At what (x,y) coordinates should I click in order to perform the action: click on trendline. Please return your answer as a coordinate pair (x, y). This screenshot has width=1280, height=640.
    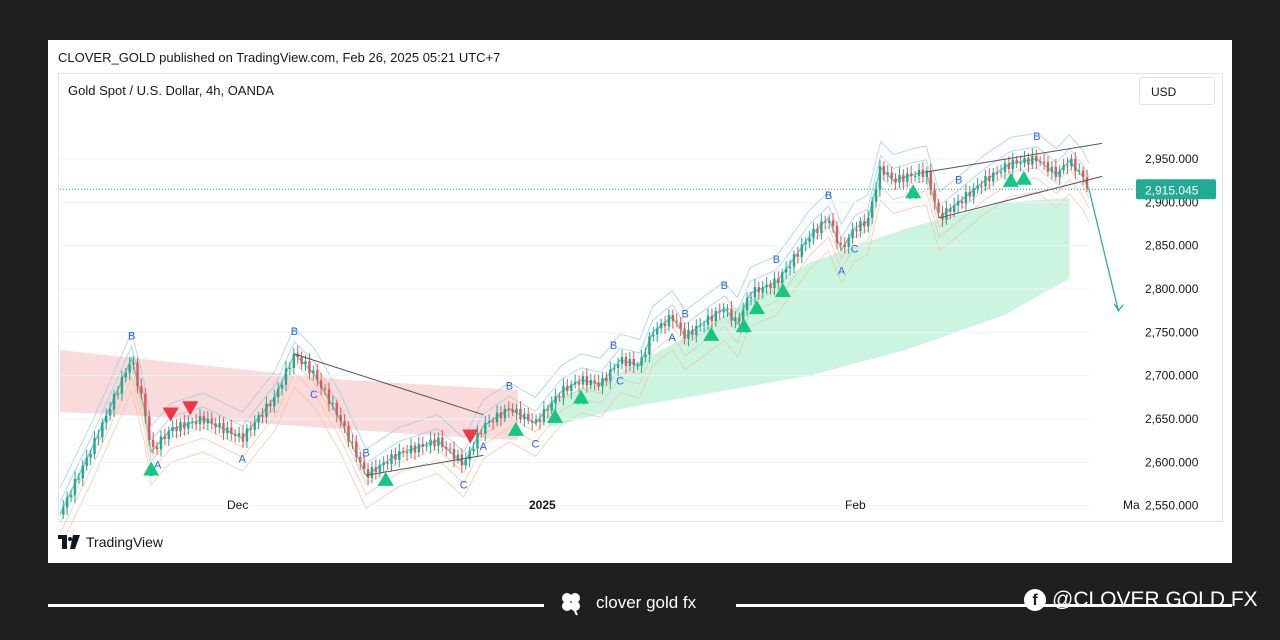
    Looking at the image, I should click on (1021, 197).